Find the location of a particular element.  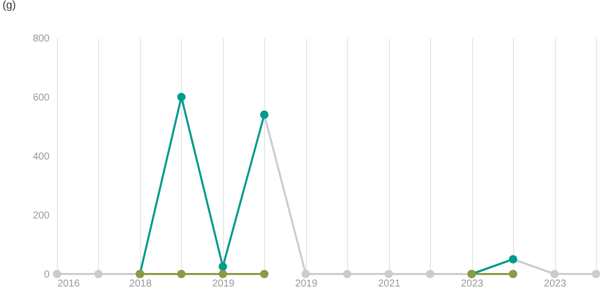

y-tick-label: 400 is located at coordinates (41, 157).